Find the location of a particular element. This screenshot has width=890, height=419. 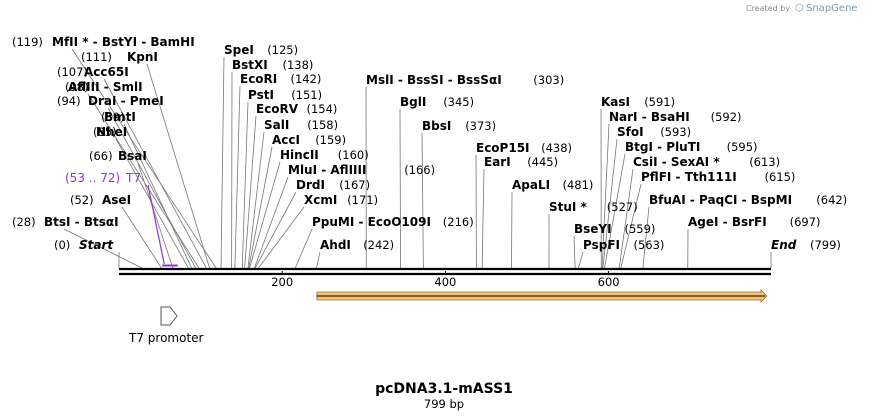

site-enzyme-name: BstXI is located at coordinates (250, 65).